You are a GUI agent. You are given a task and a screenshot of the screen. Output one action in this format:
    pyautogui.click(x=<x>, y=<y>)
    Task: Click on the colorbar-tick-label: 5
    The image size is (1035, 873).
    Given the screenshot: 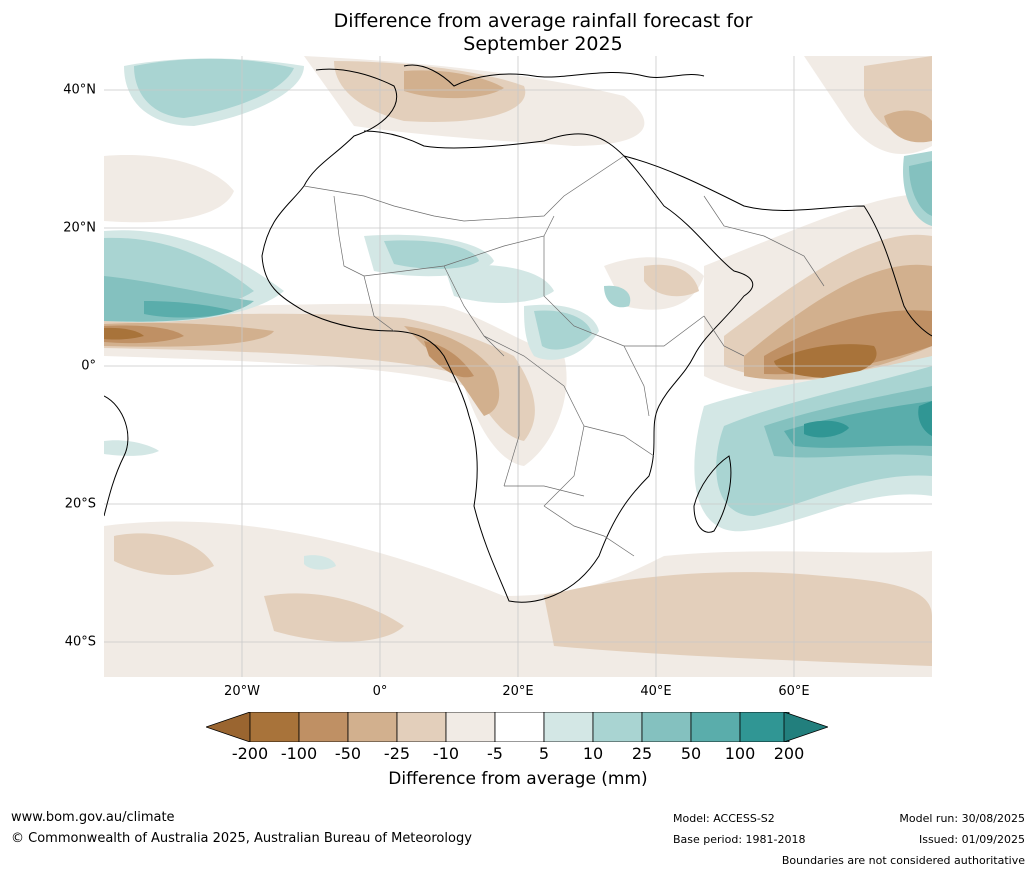 What is the action you would take?
    pyautogui.click(x=544, y=753)
    